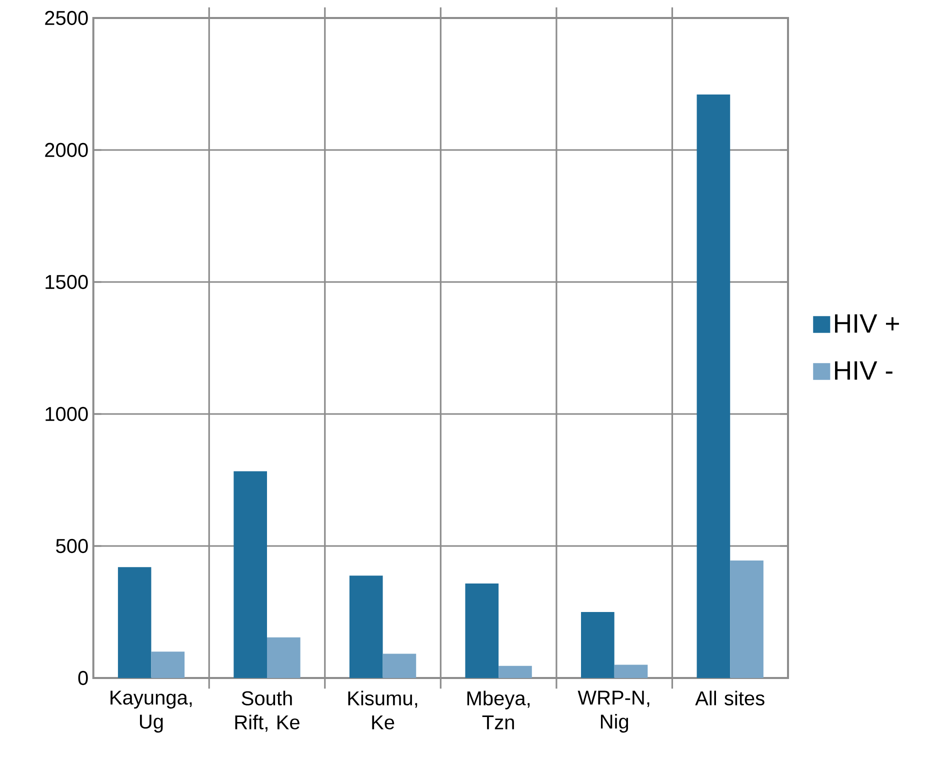 This screenshot has width=948, height=757. Describe the element at coordinates (67, 282) in the screenshot. I see `y-tick-label: 1500` at that location.